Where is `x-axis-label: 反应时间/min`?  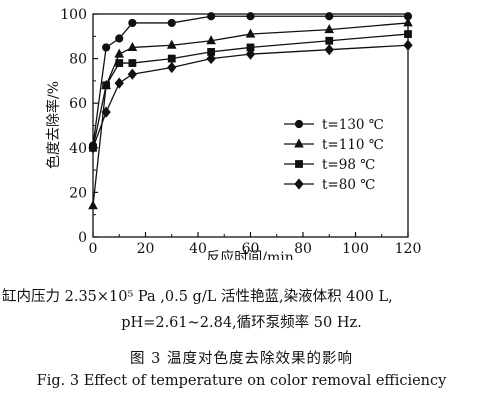 x-axis-label: 反应时间/min is located at coordinates (250, 254).